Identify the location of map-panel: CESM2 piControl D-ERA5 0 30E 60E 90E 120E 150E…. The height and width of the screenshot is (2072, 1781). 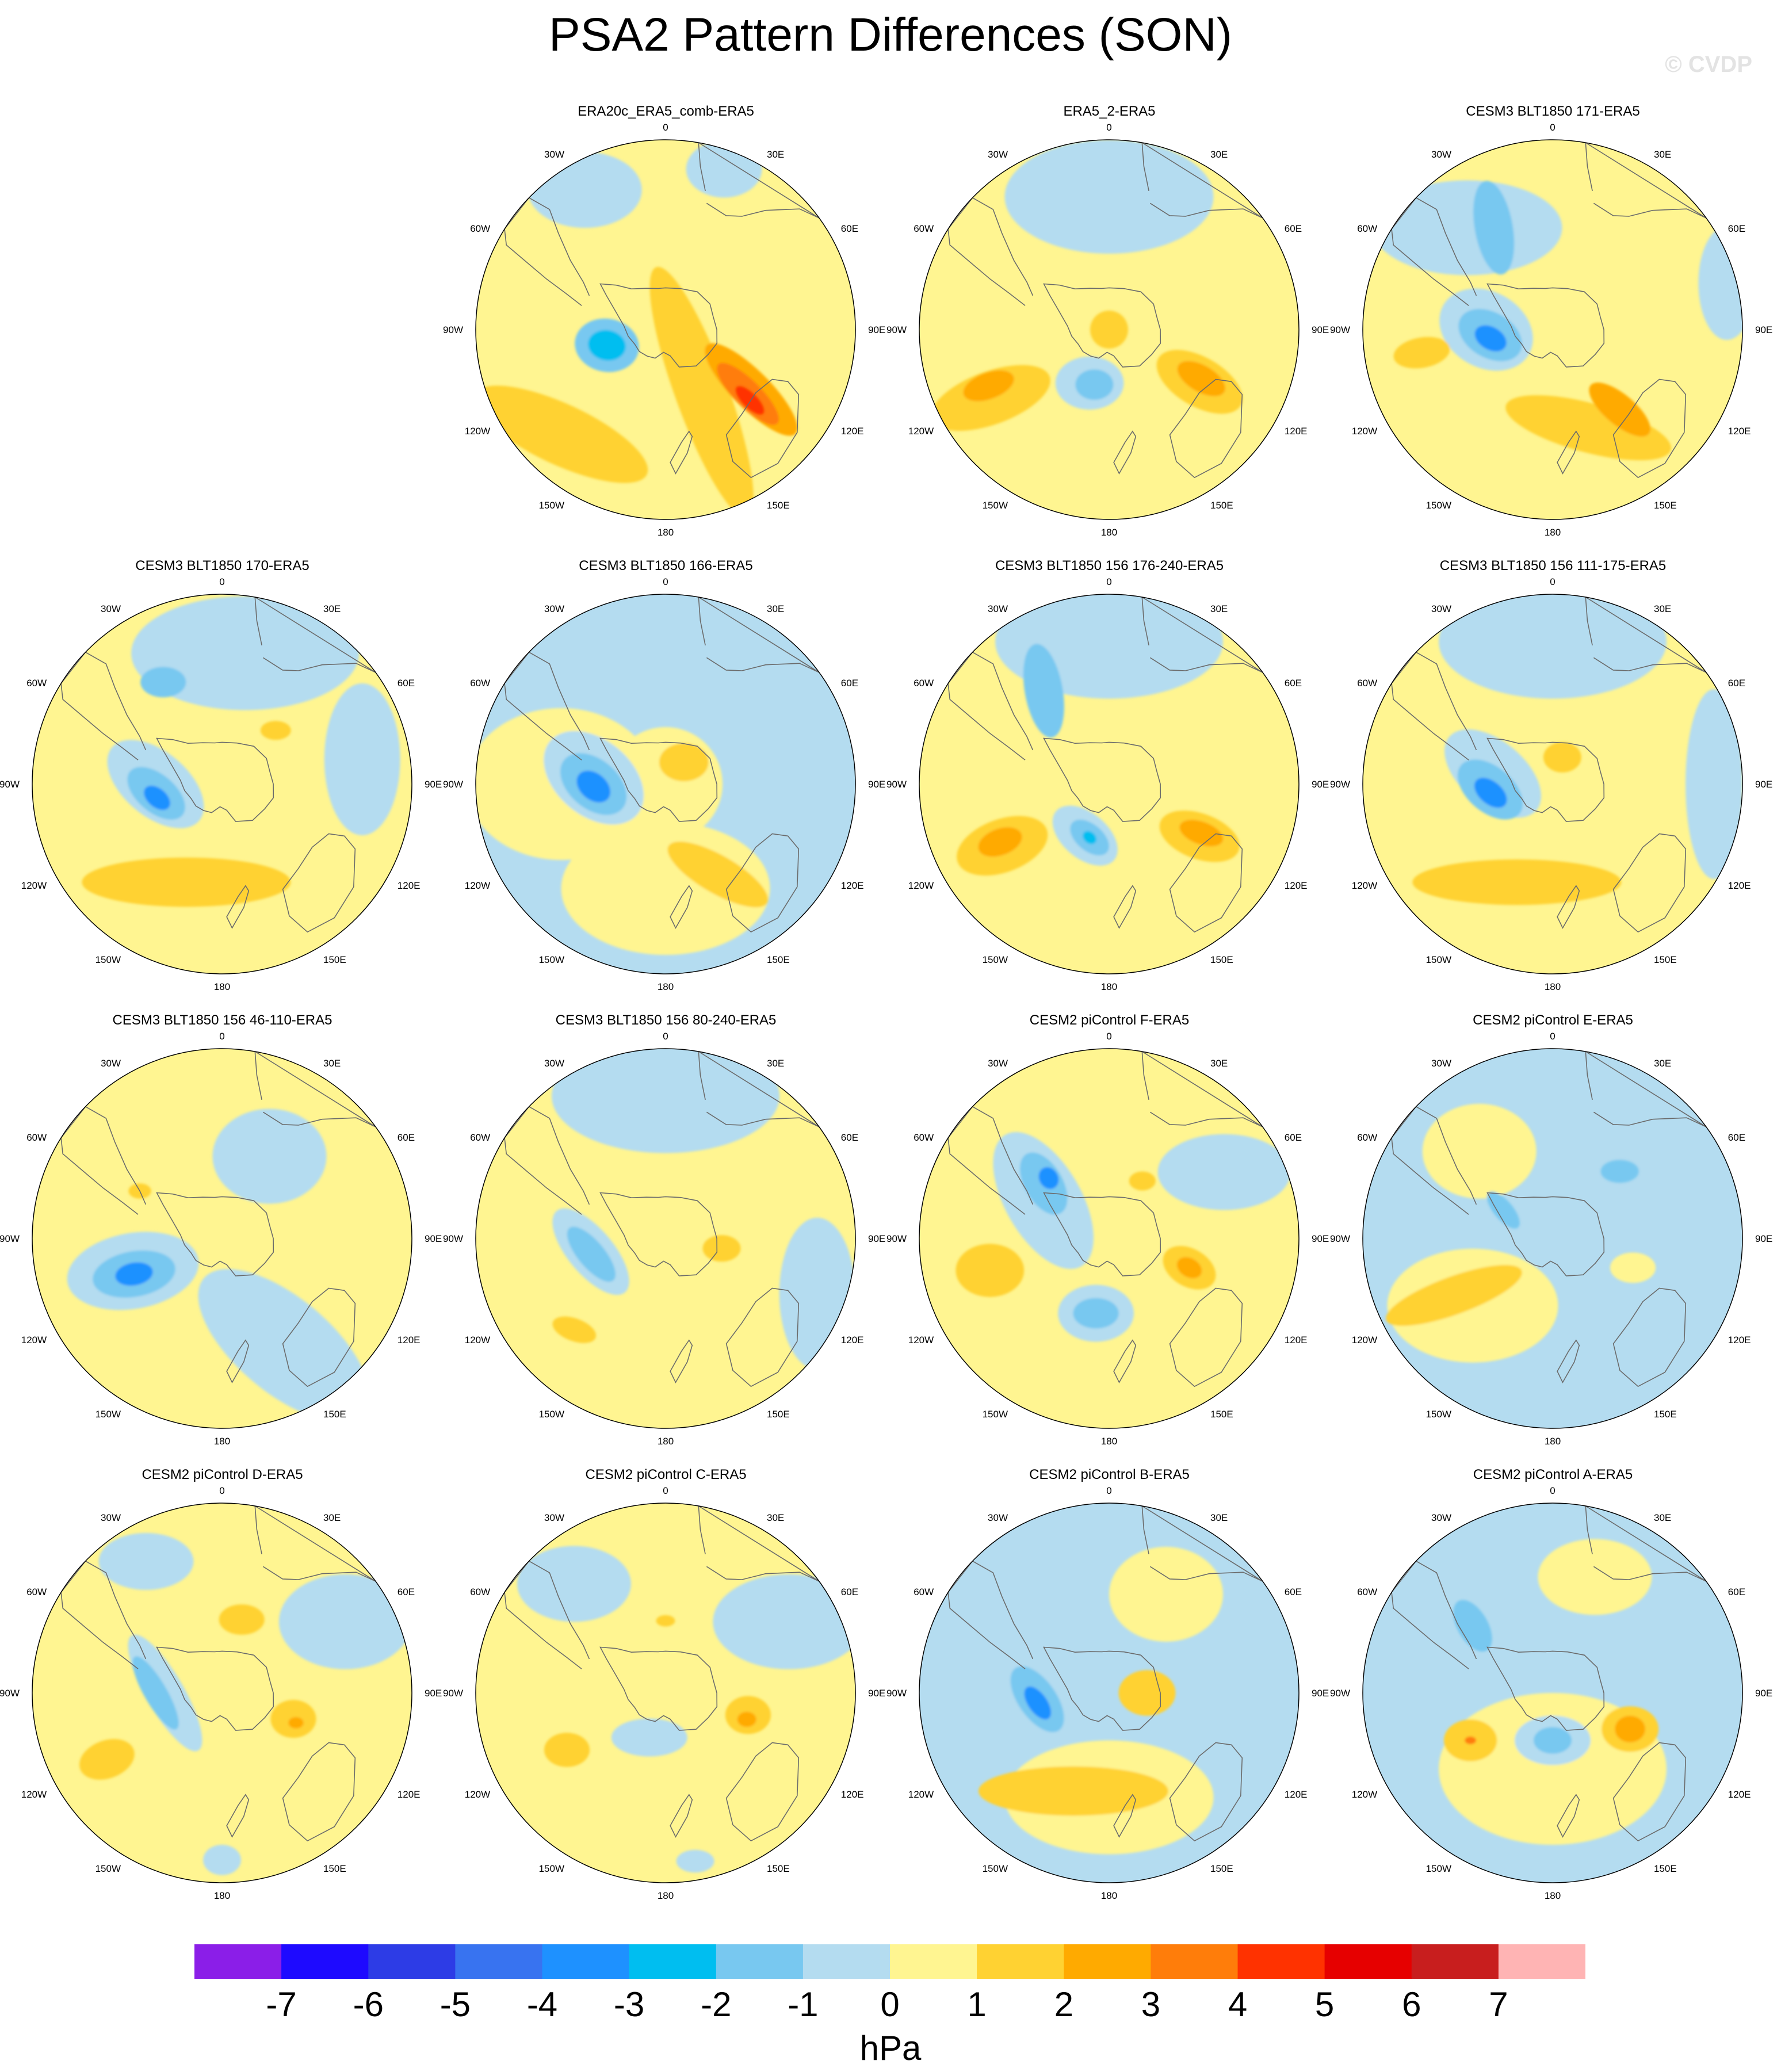
(222, 1694).